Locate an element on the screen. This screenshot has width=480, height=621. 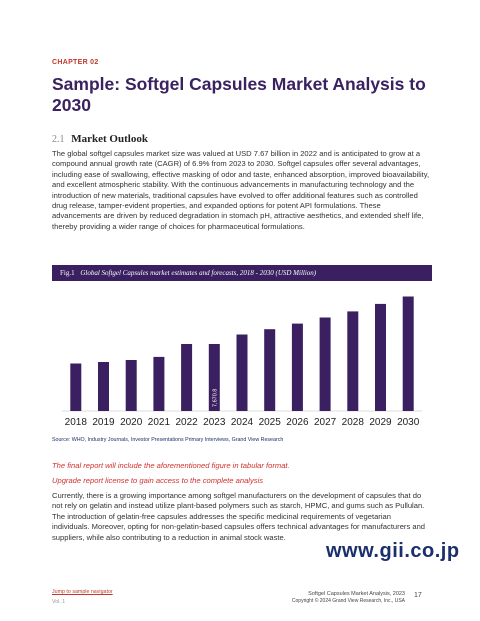
x-tick-label: 2021 is located at coordinates (159, 422).